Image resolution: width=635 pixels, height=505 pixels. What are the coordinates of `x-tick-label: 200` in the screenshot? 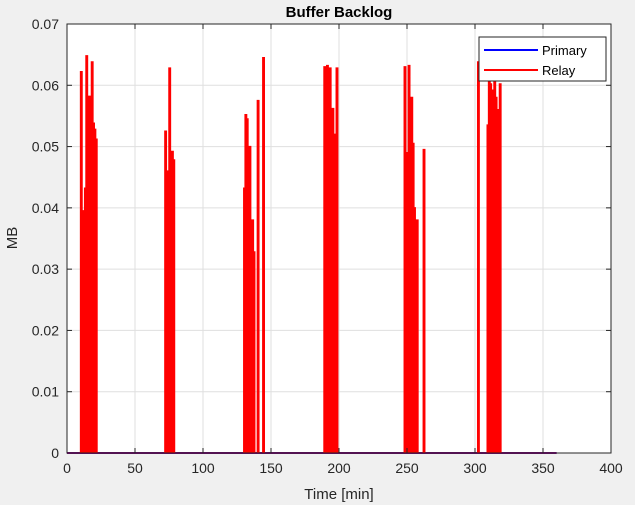 It's located at (339, 468).